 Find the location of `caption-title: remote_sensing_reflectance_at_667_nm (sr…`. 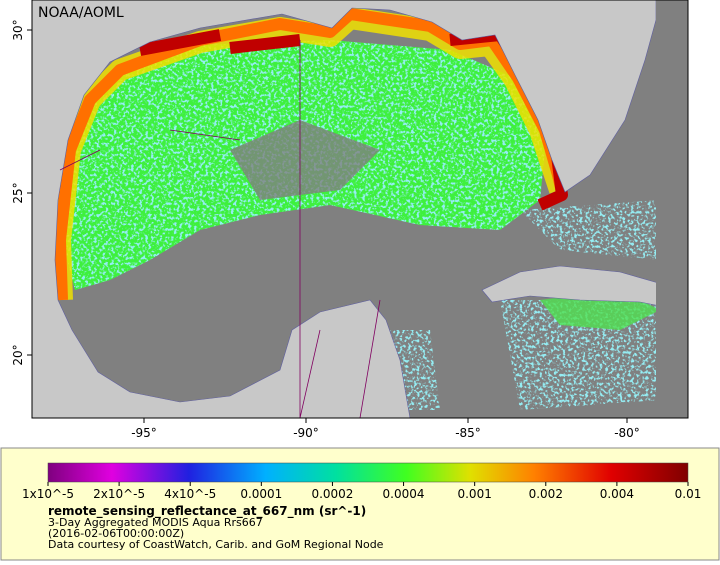

caption-title: remote_sensing_reflectance_at_667_nm (sr… is located at coordinates (207, 511).